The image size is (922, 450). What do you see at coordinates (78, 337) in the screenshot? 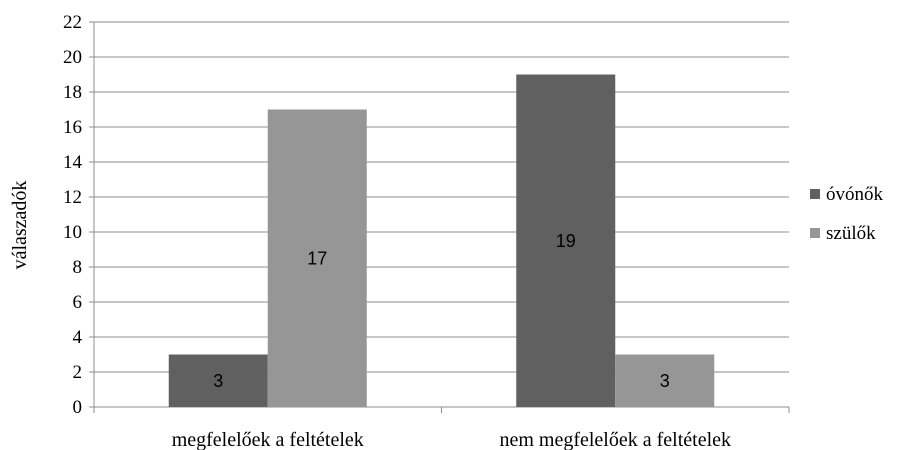
I see `y-tick-label: 4` at bounding box center [78, 337].